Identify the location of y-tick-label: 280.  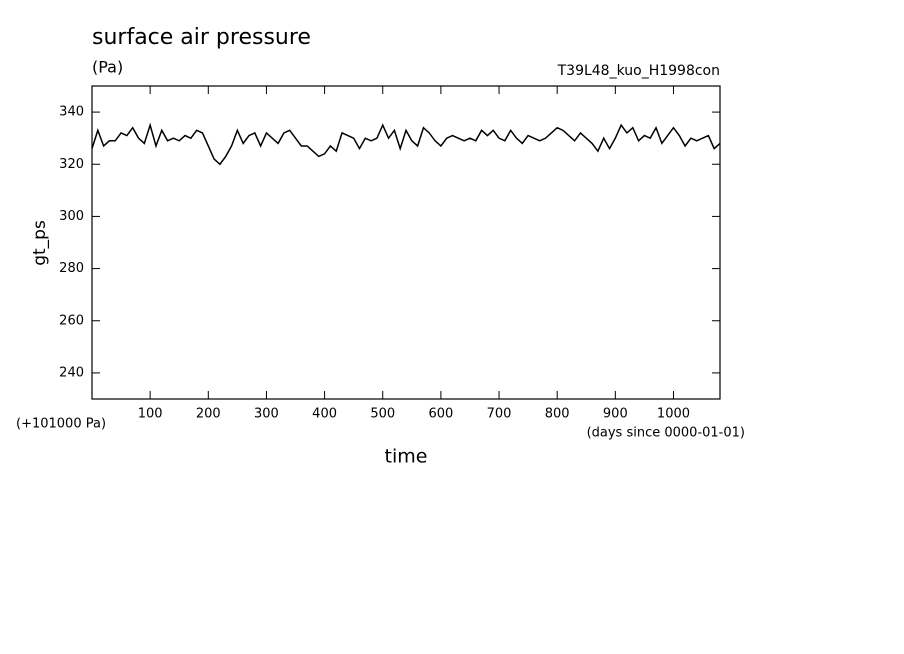
(71, 268).